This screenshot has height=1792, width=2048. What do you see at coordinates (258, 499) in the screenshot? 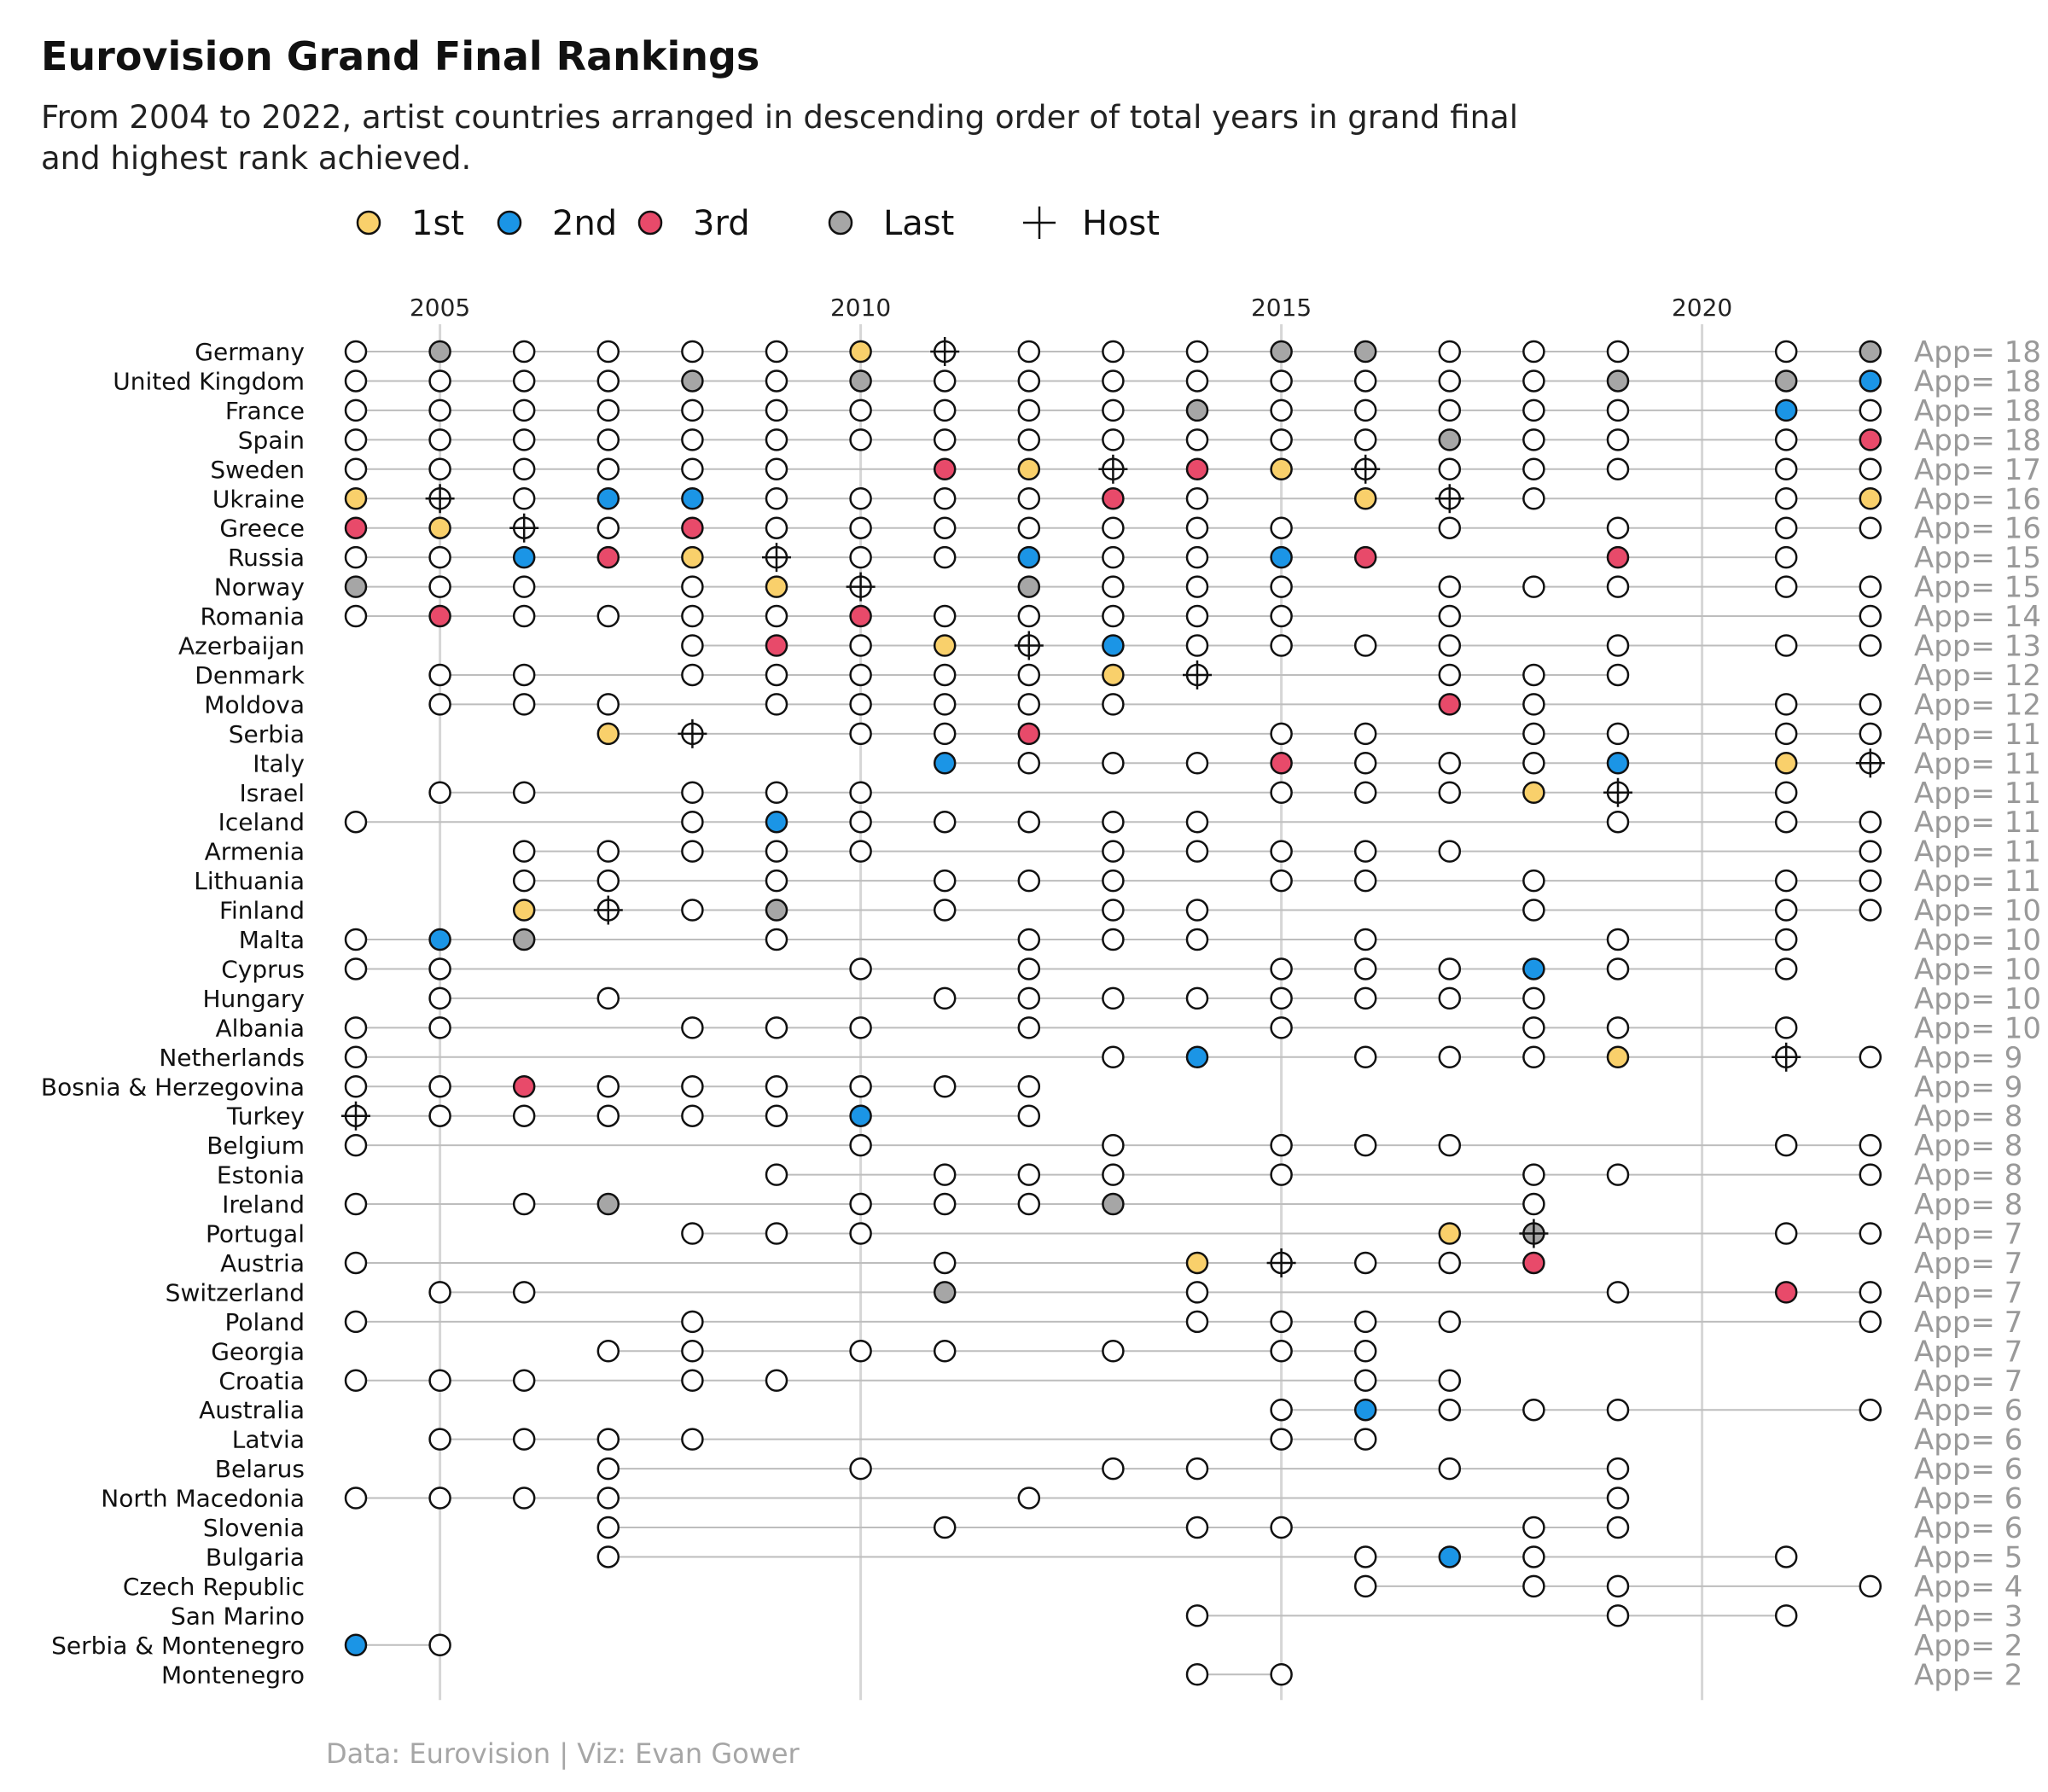
I see `country-label: Ukraine` at bounding box center [258, 499].